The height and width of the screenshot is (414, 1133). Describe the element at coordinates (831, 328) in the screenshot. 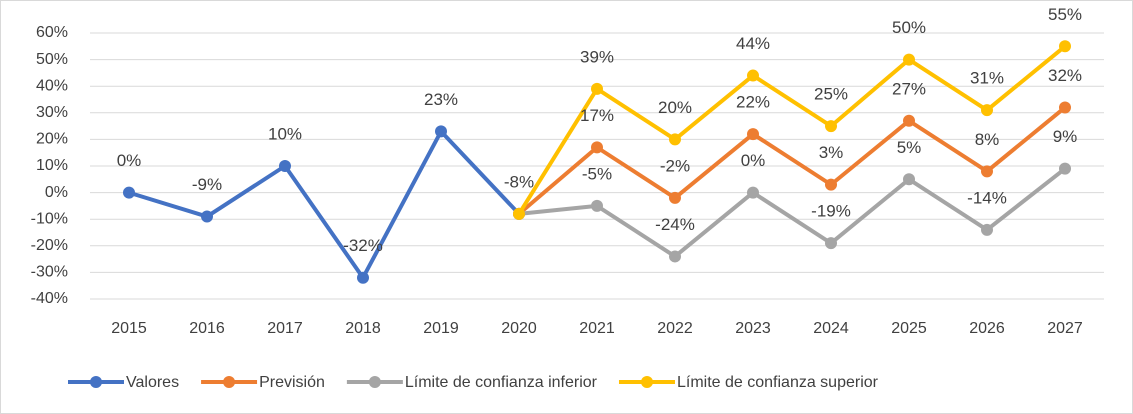

I see `x-tick-label: 2024` at that location.